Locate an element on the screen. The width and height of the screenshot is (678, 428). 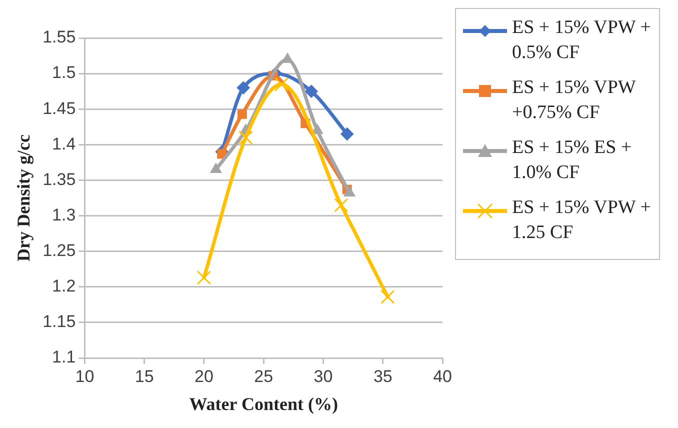
legend-label: ES + 15% VPW + 0.5% CF is located at coordinates (582, 40).